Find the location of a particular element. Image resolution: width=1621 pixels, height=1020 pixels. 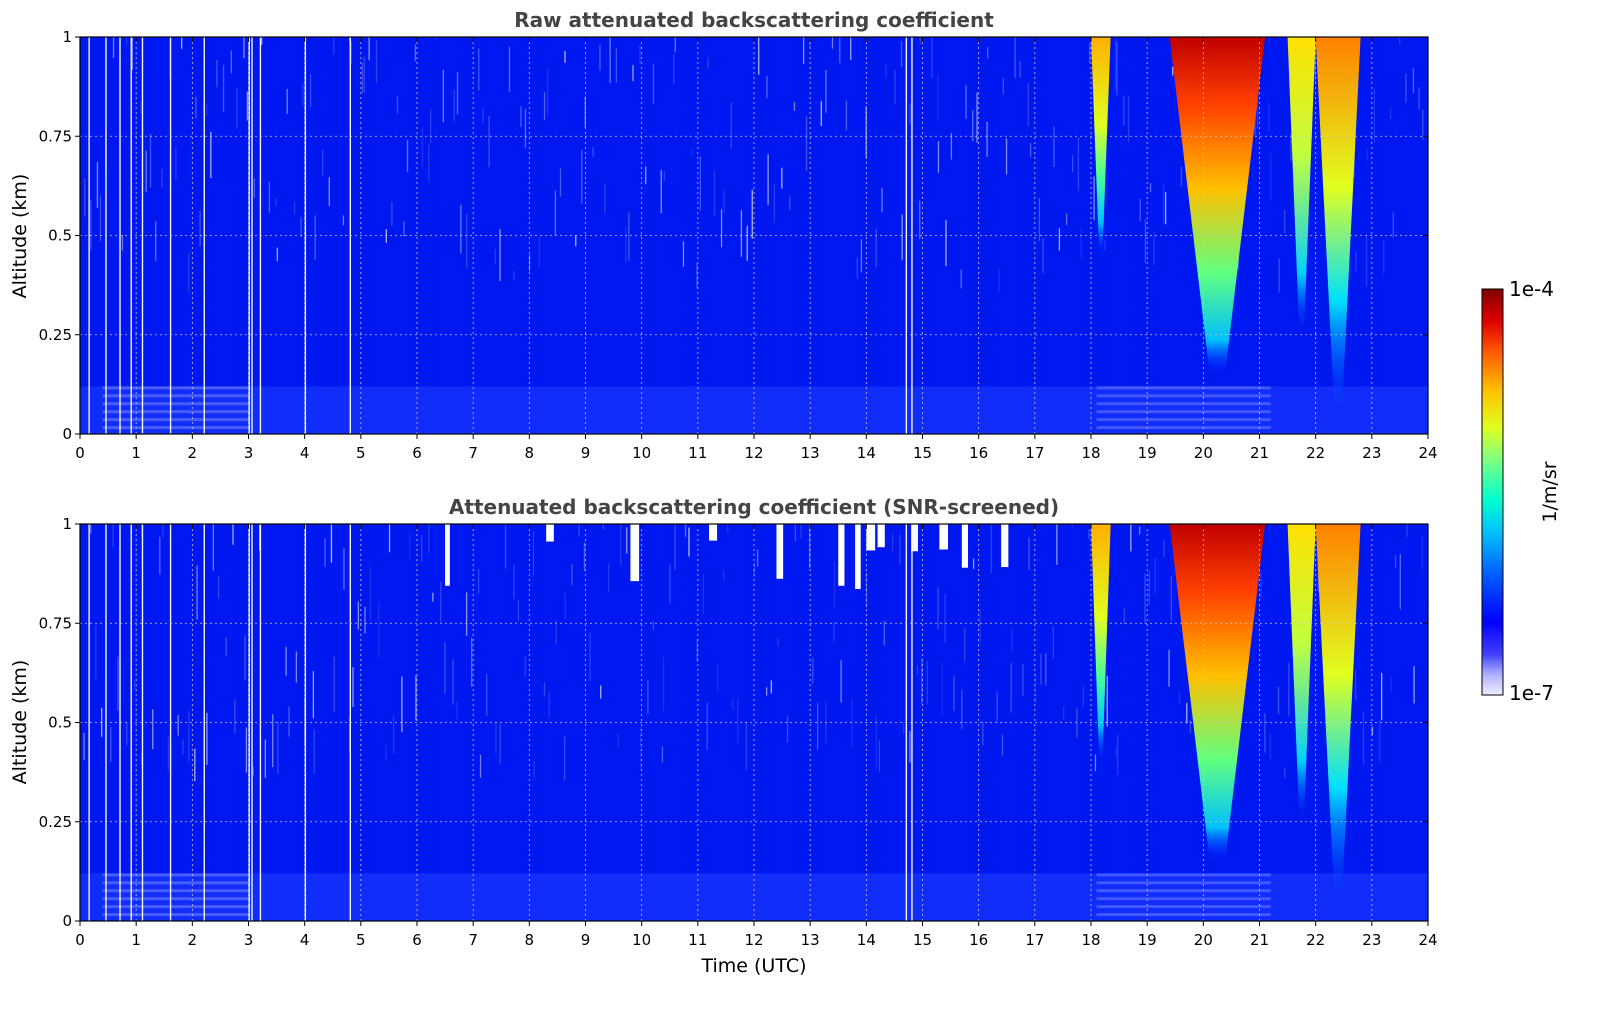

x-tick-label: 10 is located at coordinates (641, 940).